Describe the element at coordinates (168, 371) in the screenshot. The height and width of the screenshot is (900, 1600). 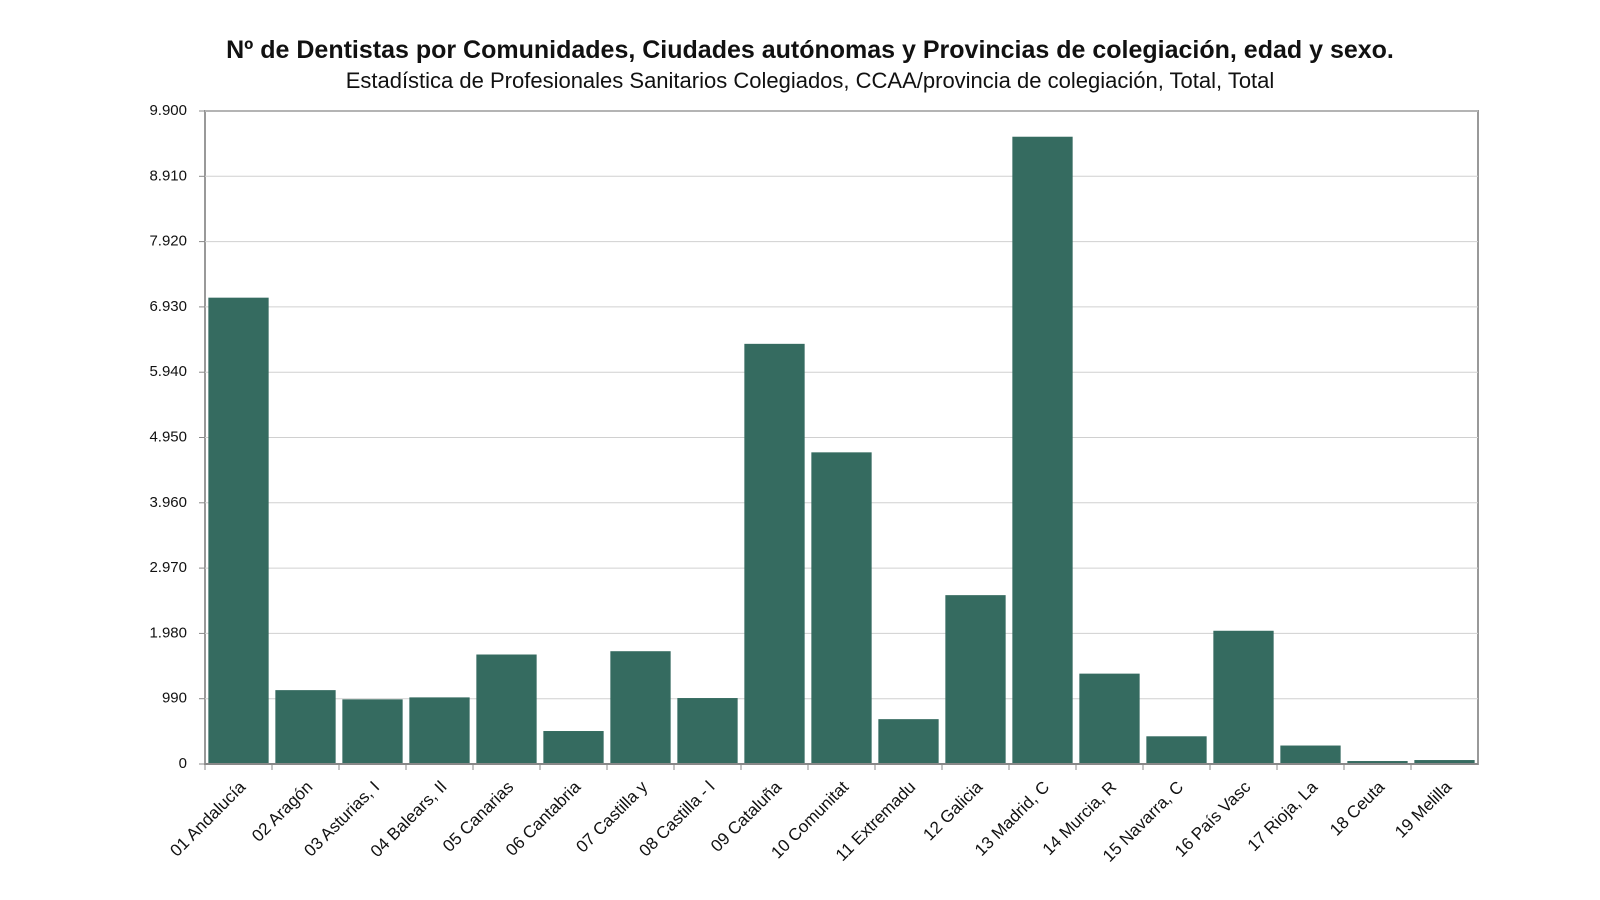
I see `y-tick-label: 5.940` at that location.